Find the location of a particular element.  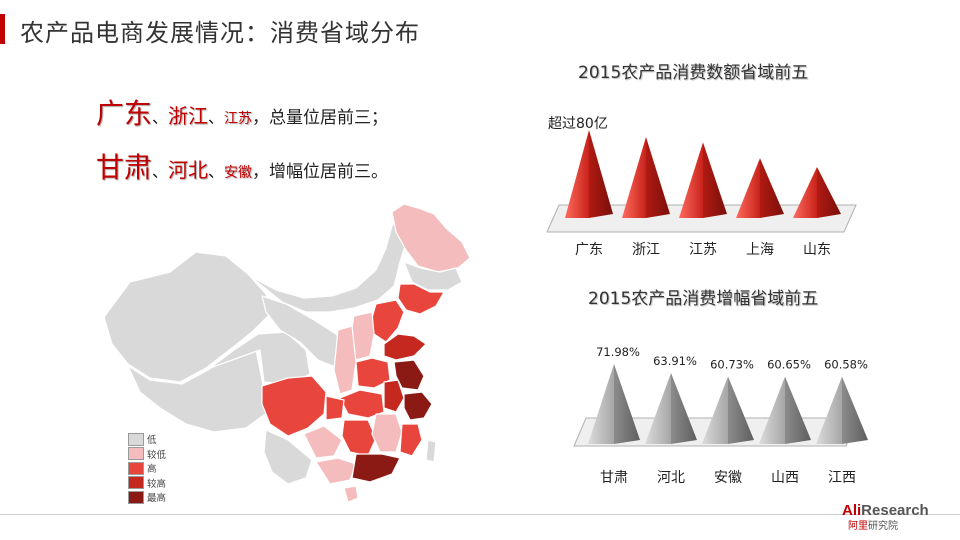

chart2-title: 2015农产品消费增幅省域前五 is located at coordinates (703, 299).